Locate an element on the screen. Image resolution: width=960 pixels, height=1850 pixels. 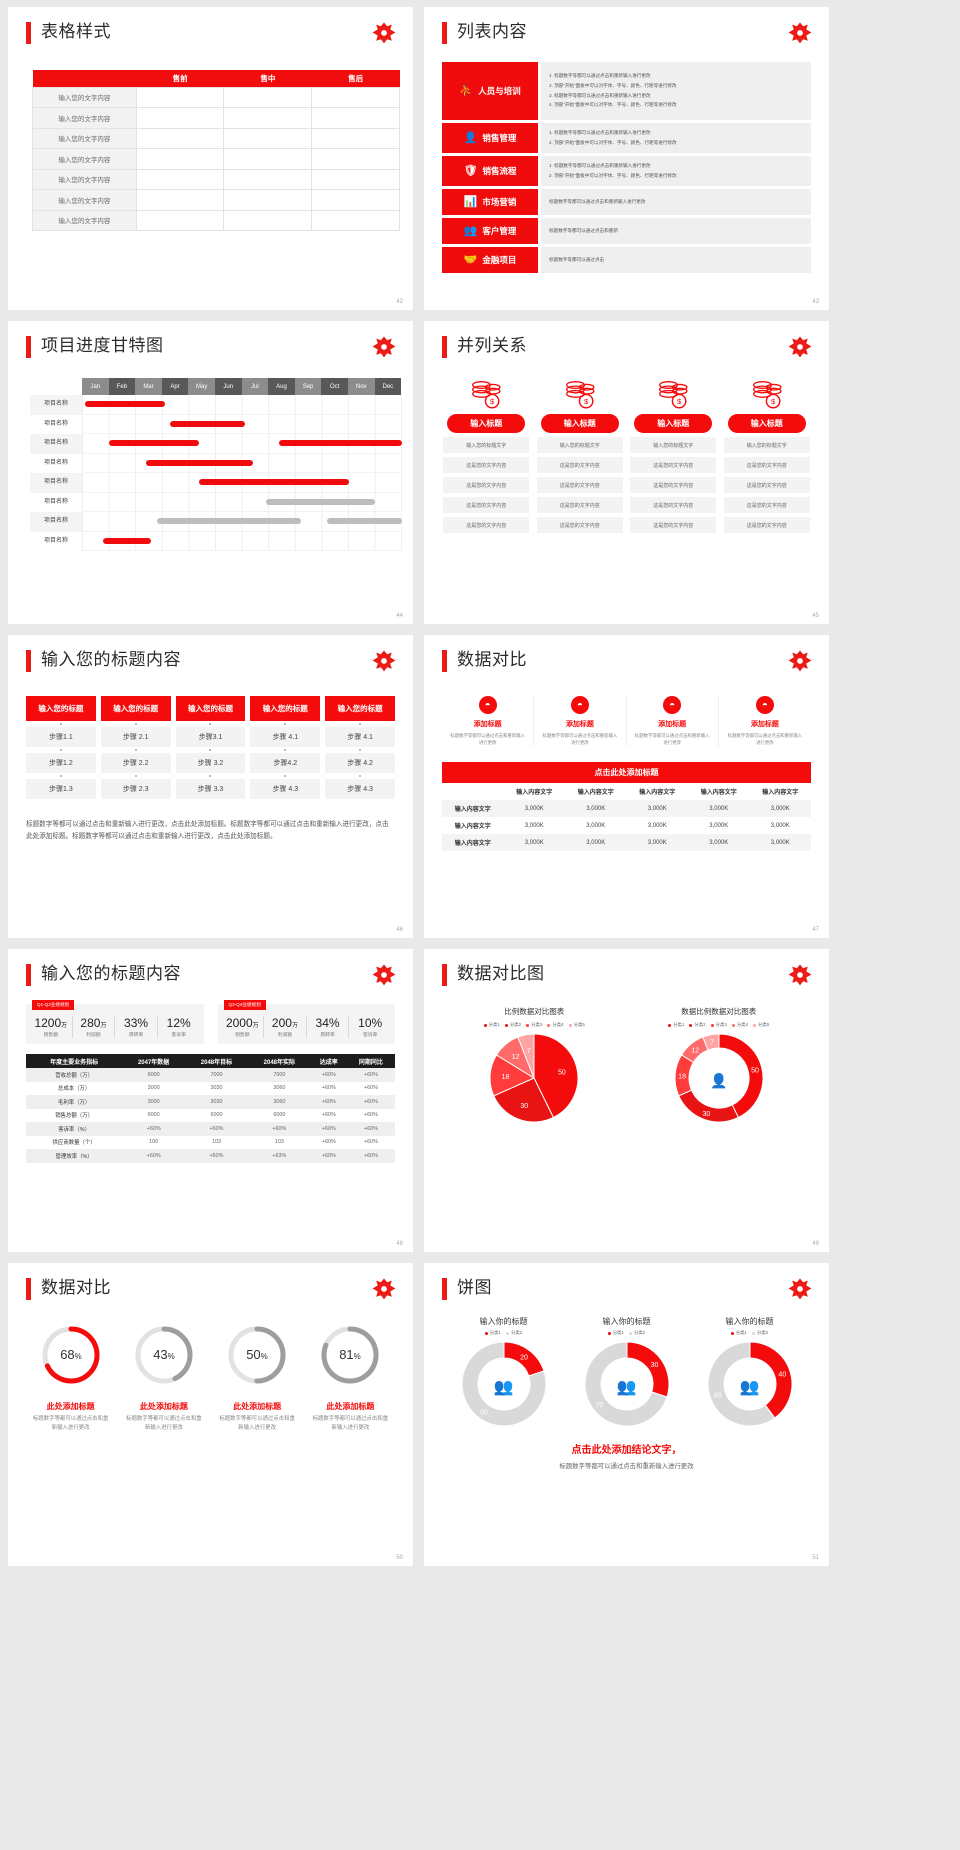
step-cell: 步骤 3.2 is located at coordinates (210, 763).